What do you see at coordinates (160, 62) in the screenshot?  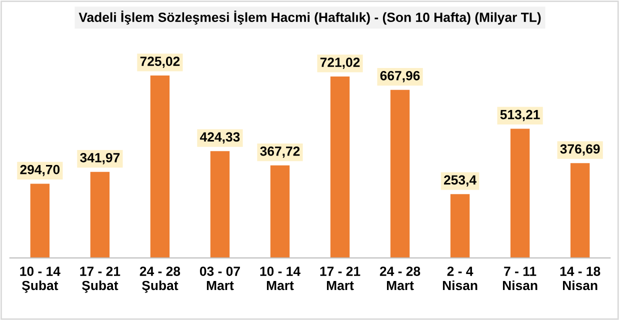 I see `data-label: 725,02` at bounding box center [160, 62].